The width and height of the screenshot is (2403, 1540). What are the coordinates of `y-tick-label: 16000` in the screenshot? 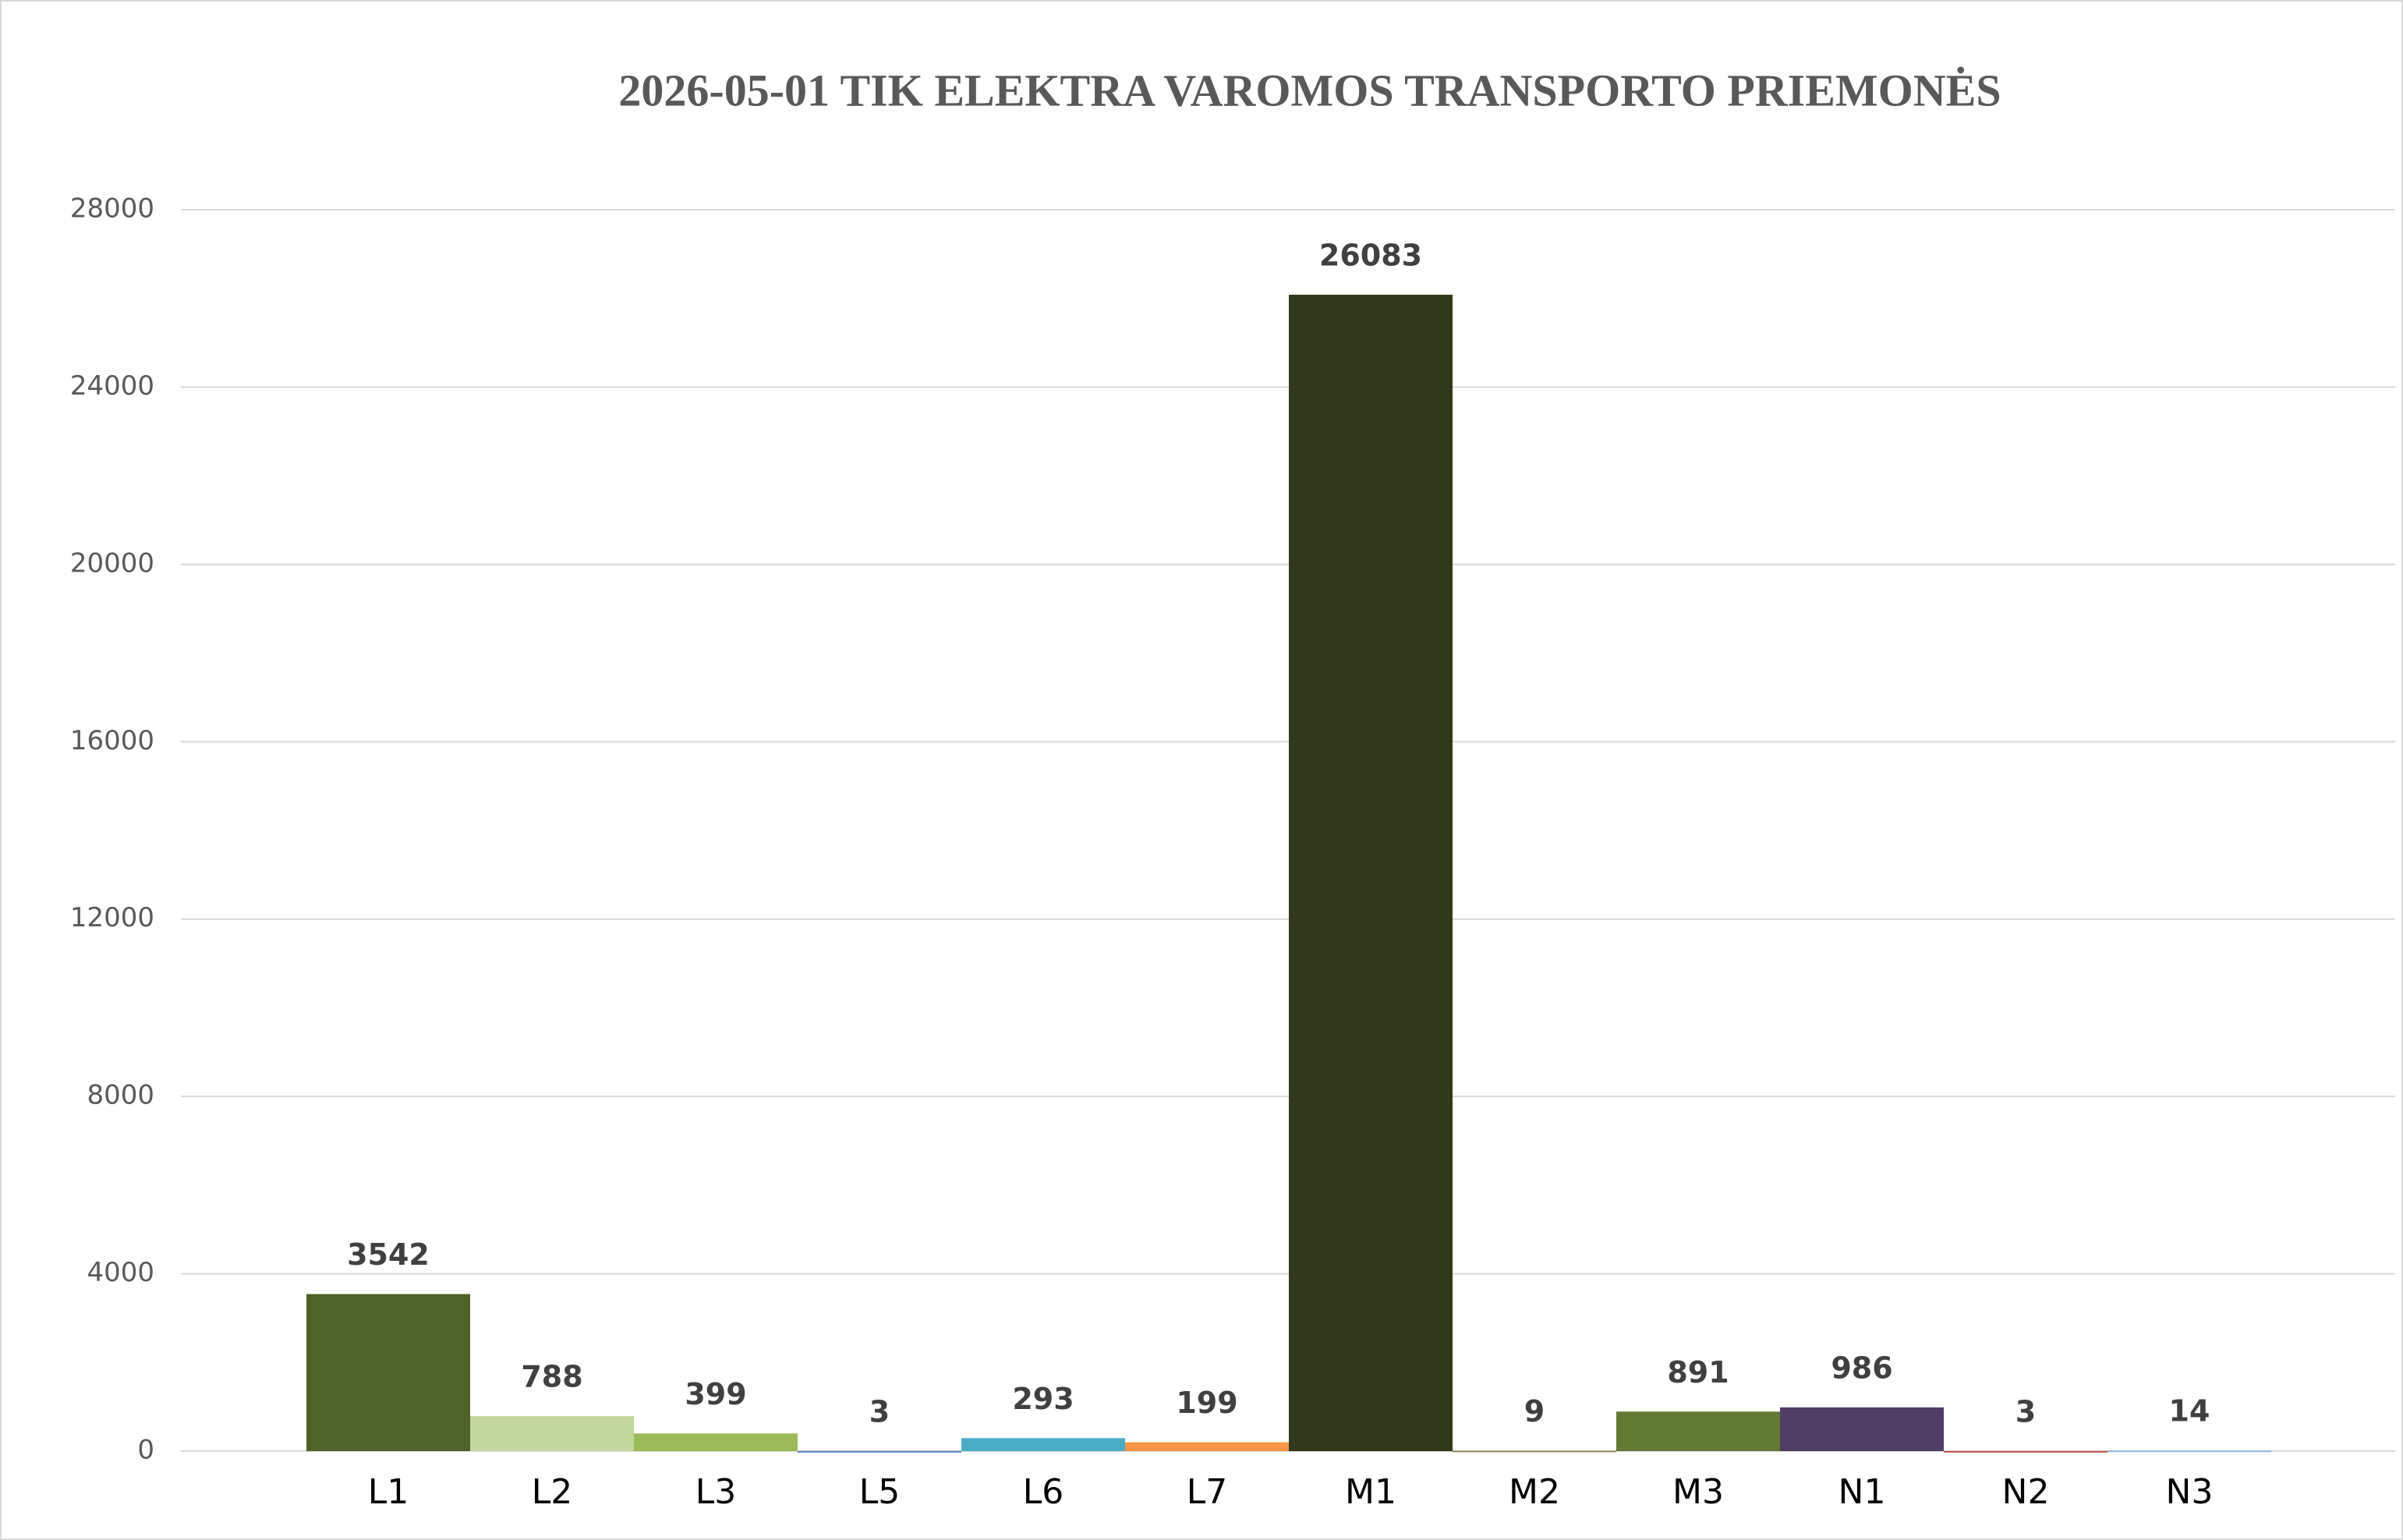 It's located at (112, 741).